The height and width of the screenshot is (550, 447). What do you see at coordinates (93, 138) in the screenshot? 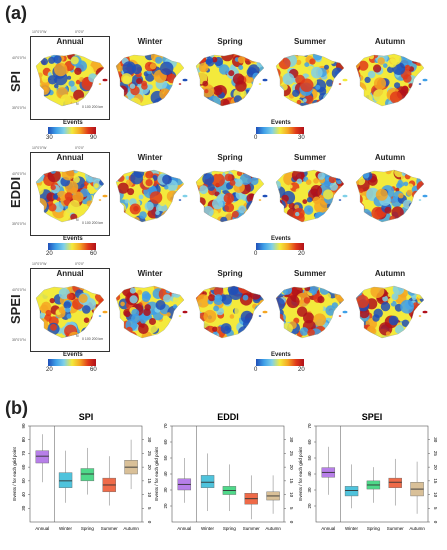
I see `colorbar-annual-max: 90` at bounding box center [93, 138].